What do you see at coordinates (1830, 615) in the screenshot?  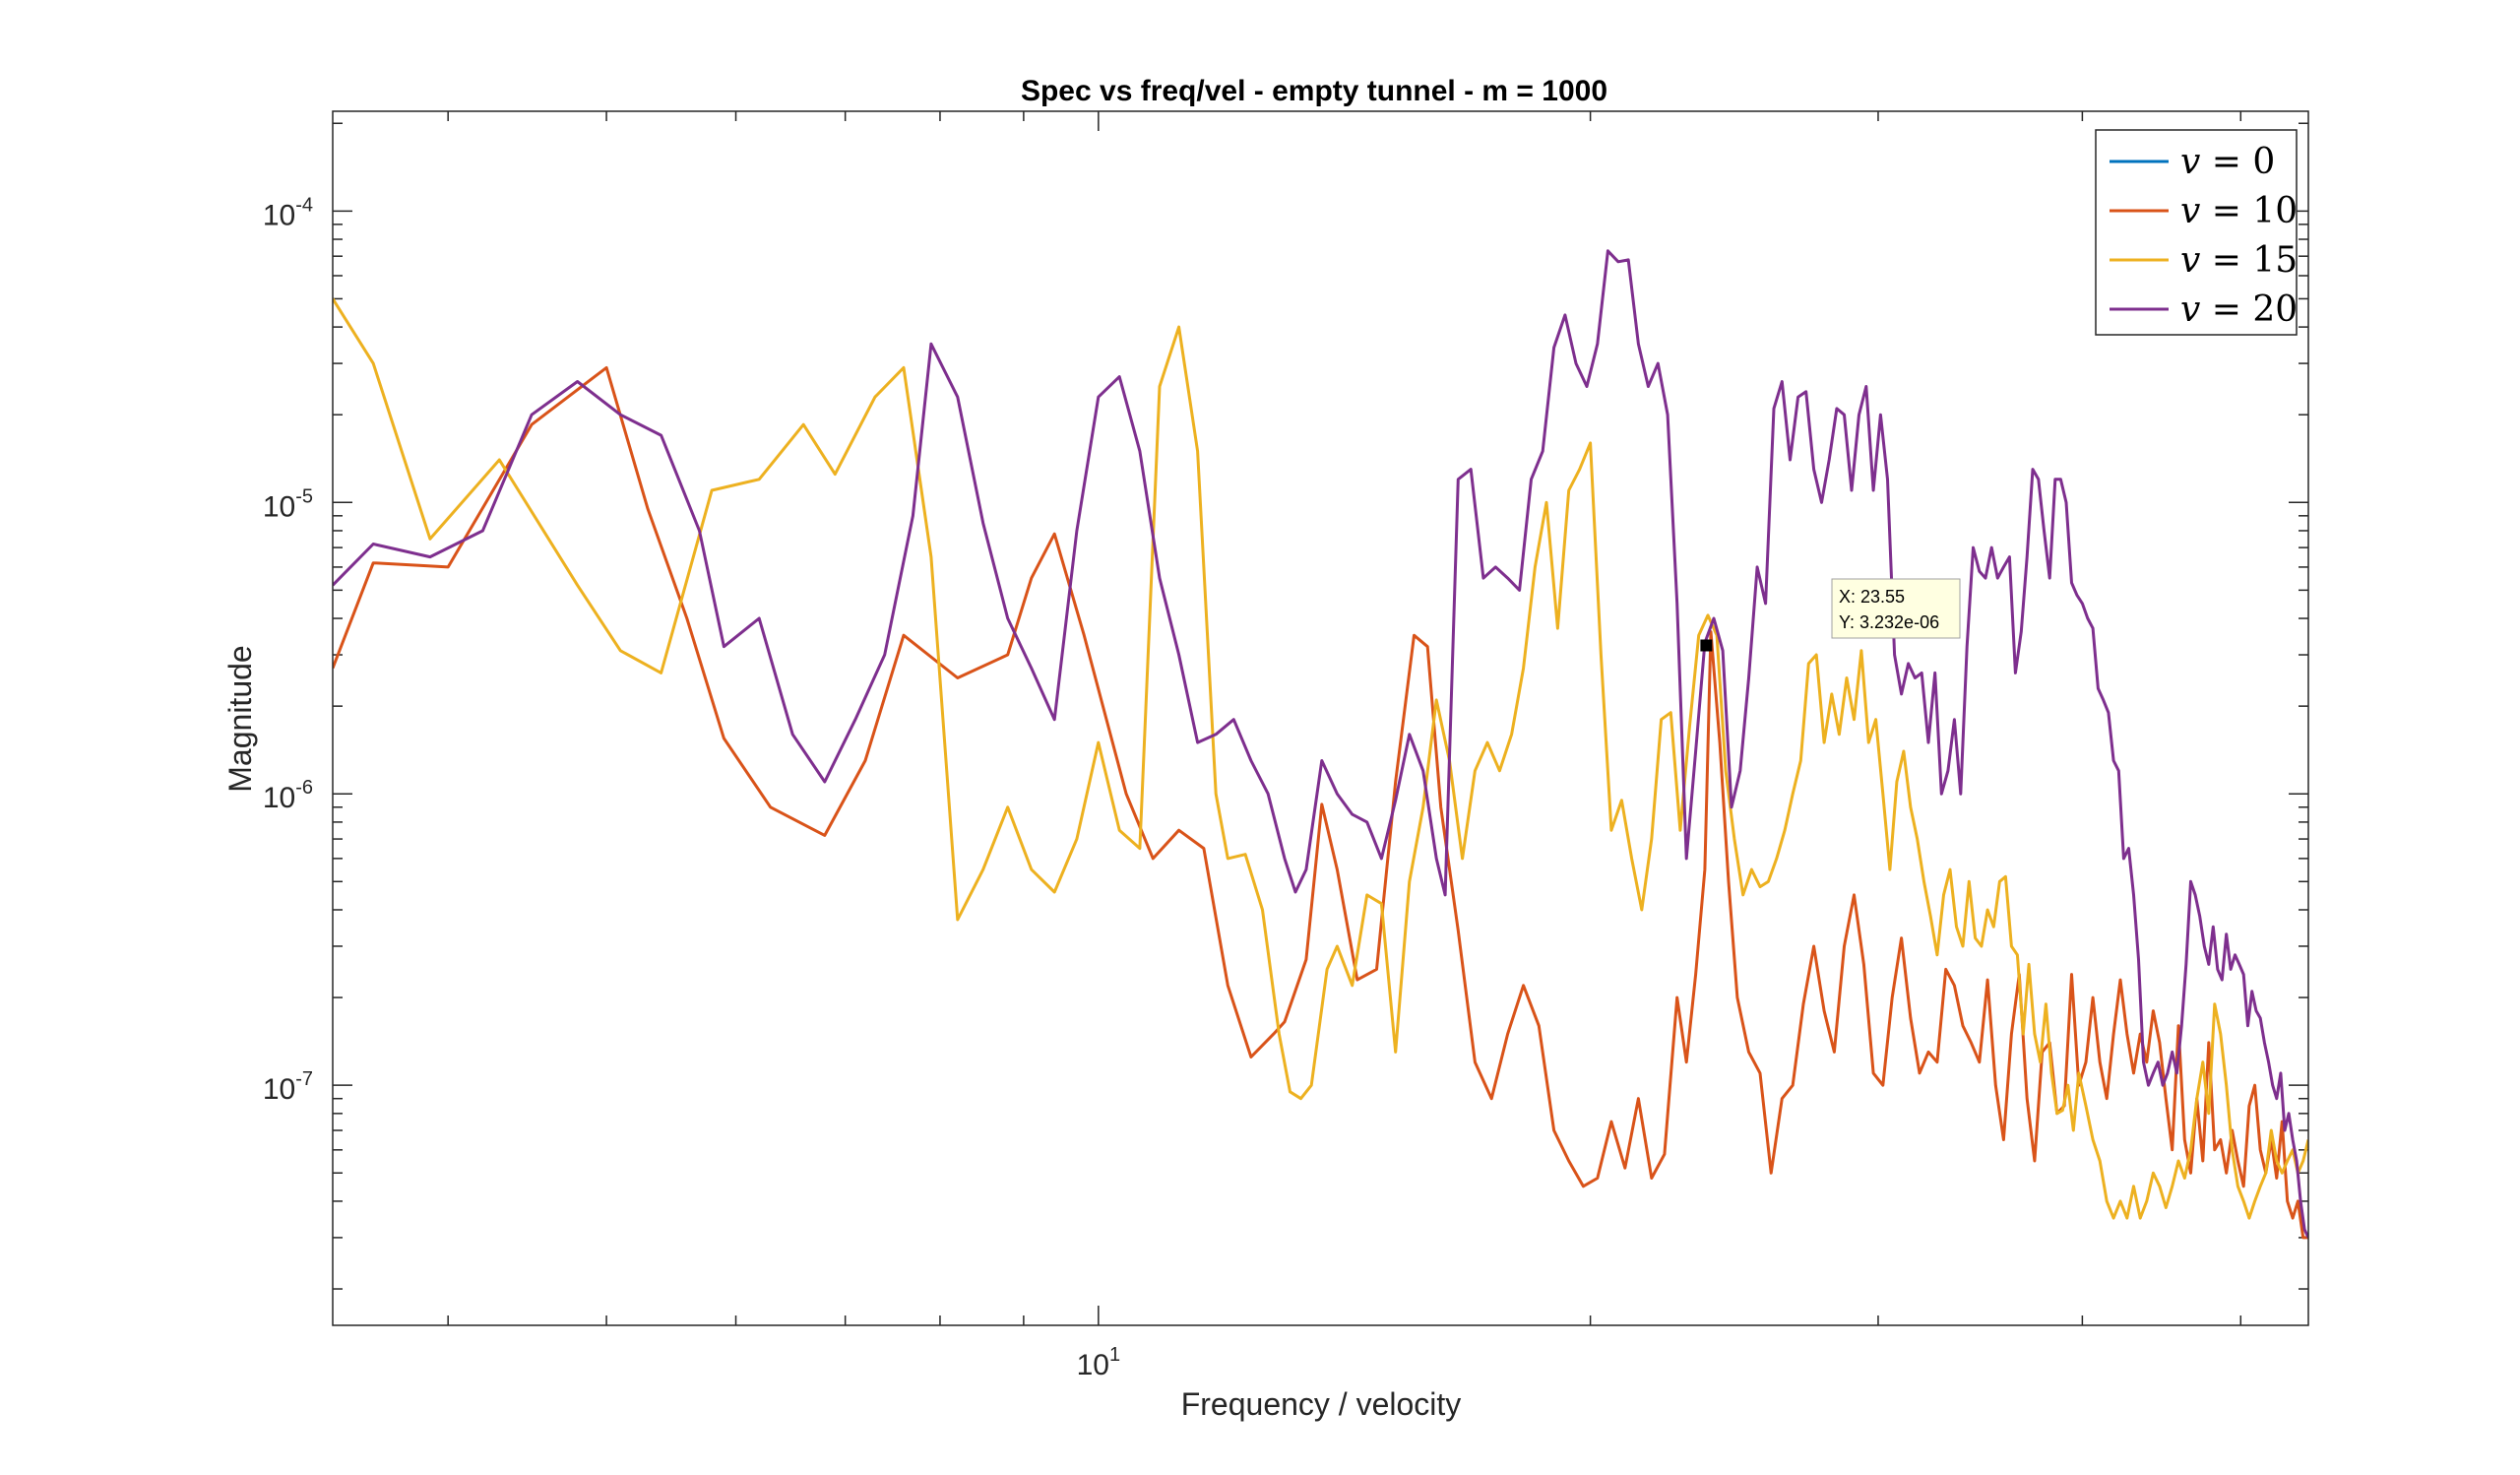 I see `datatip: X: 23.55 Y: 3.232e-06` at bounding box center [1830, 615].